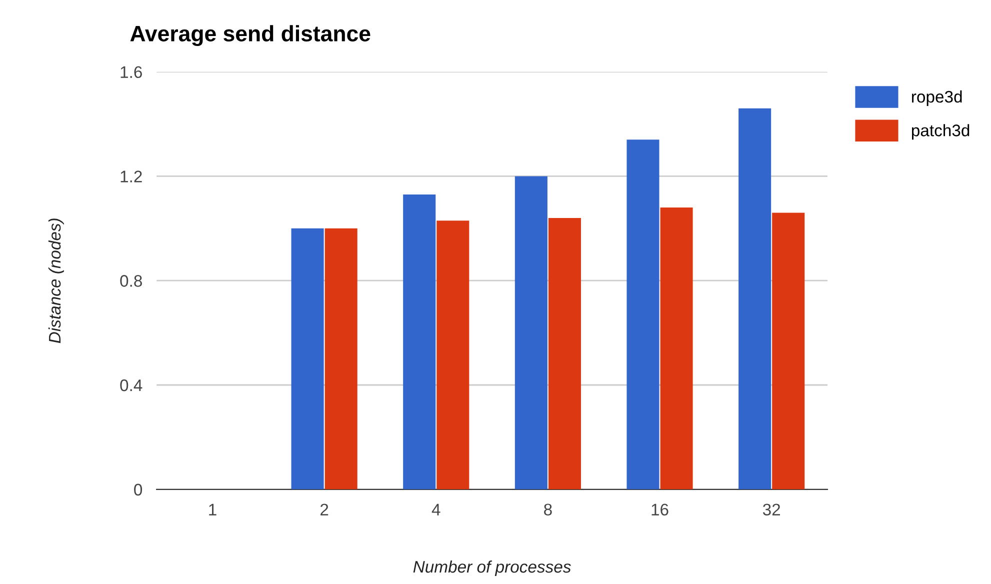  What do you see at coordinates (131, 72) in the screenshot?
I see `y-tick-label: 1.6` at bounding box center [131, 72].